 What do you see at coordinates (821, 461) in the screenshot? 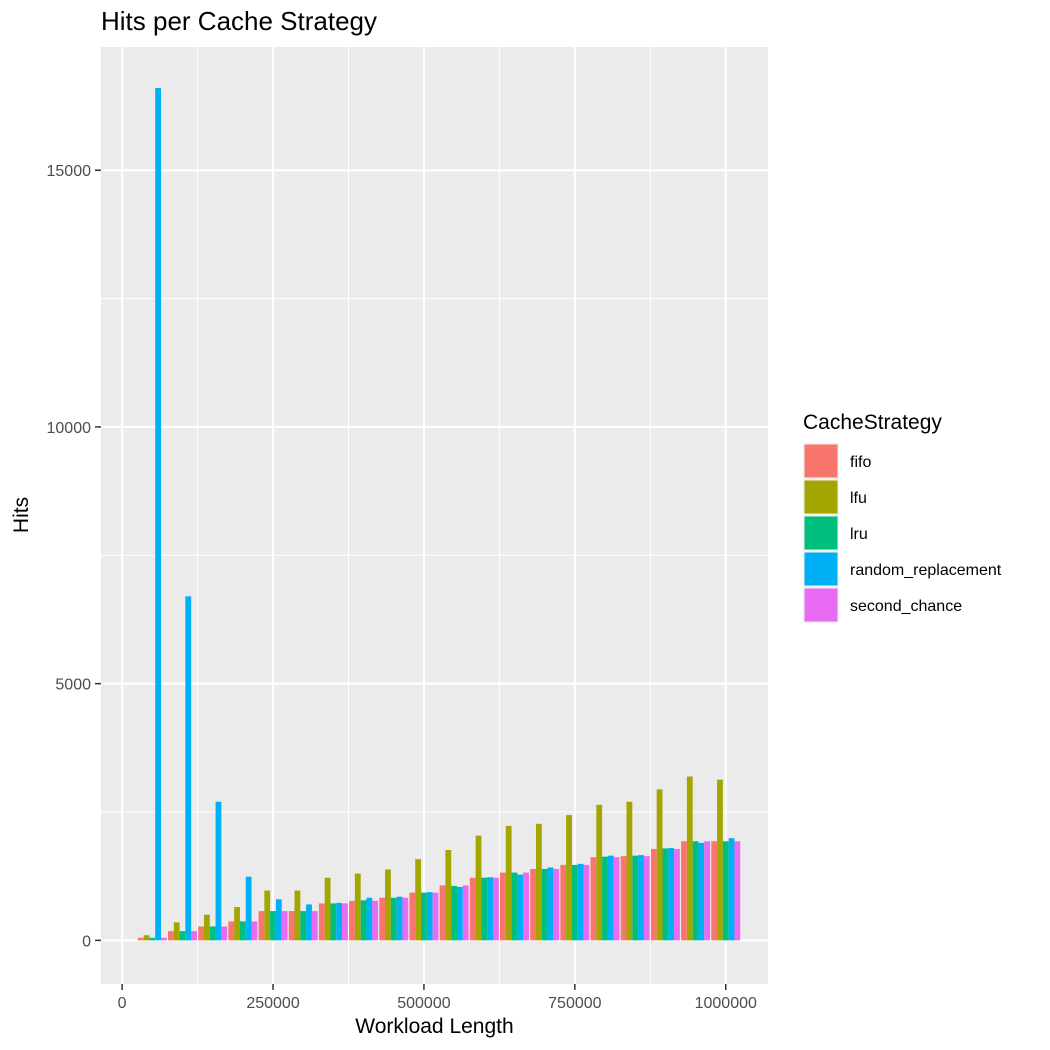
I see `legend-key-fifo` at bounding box center [821, 461].